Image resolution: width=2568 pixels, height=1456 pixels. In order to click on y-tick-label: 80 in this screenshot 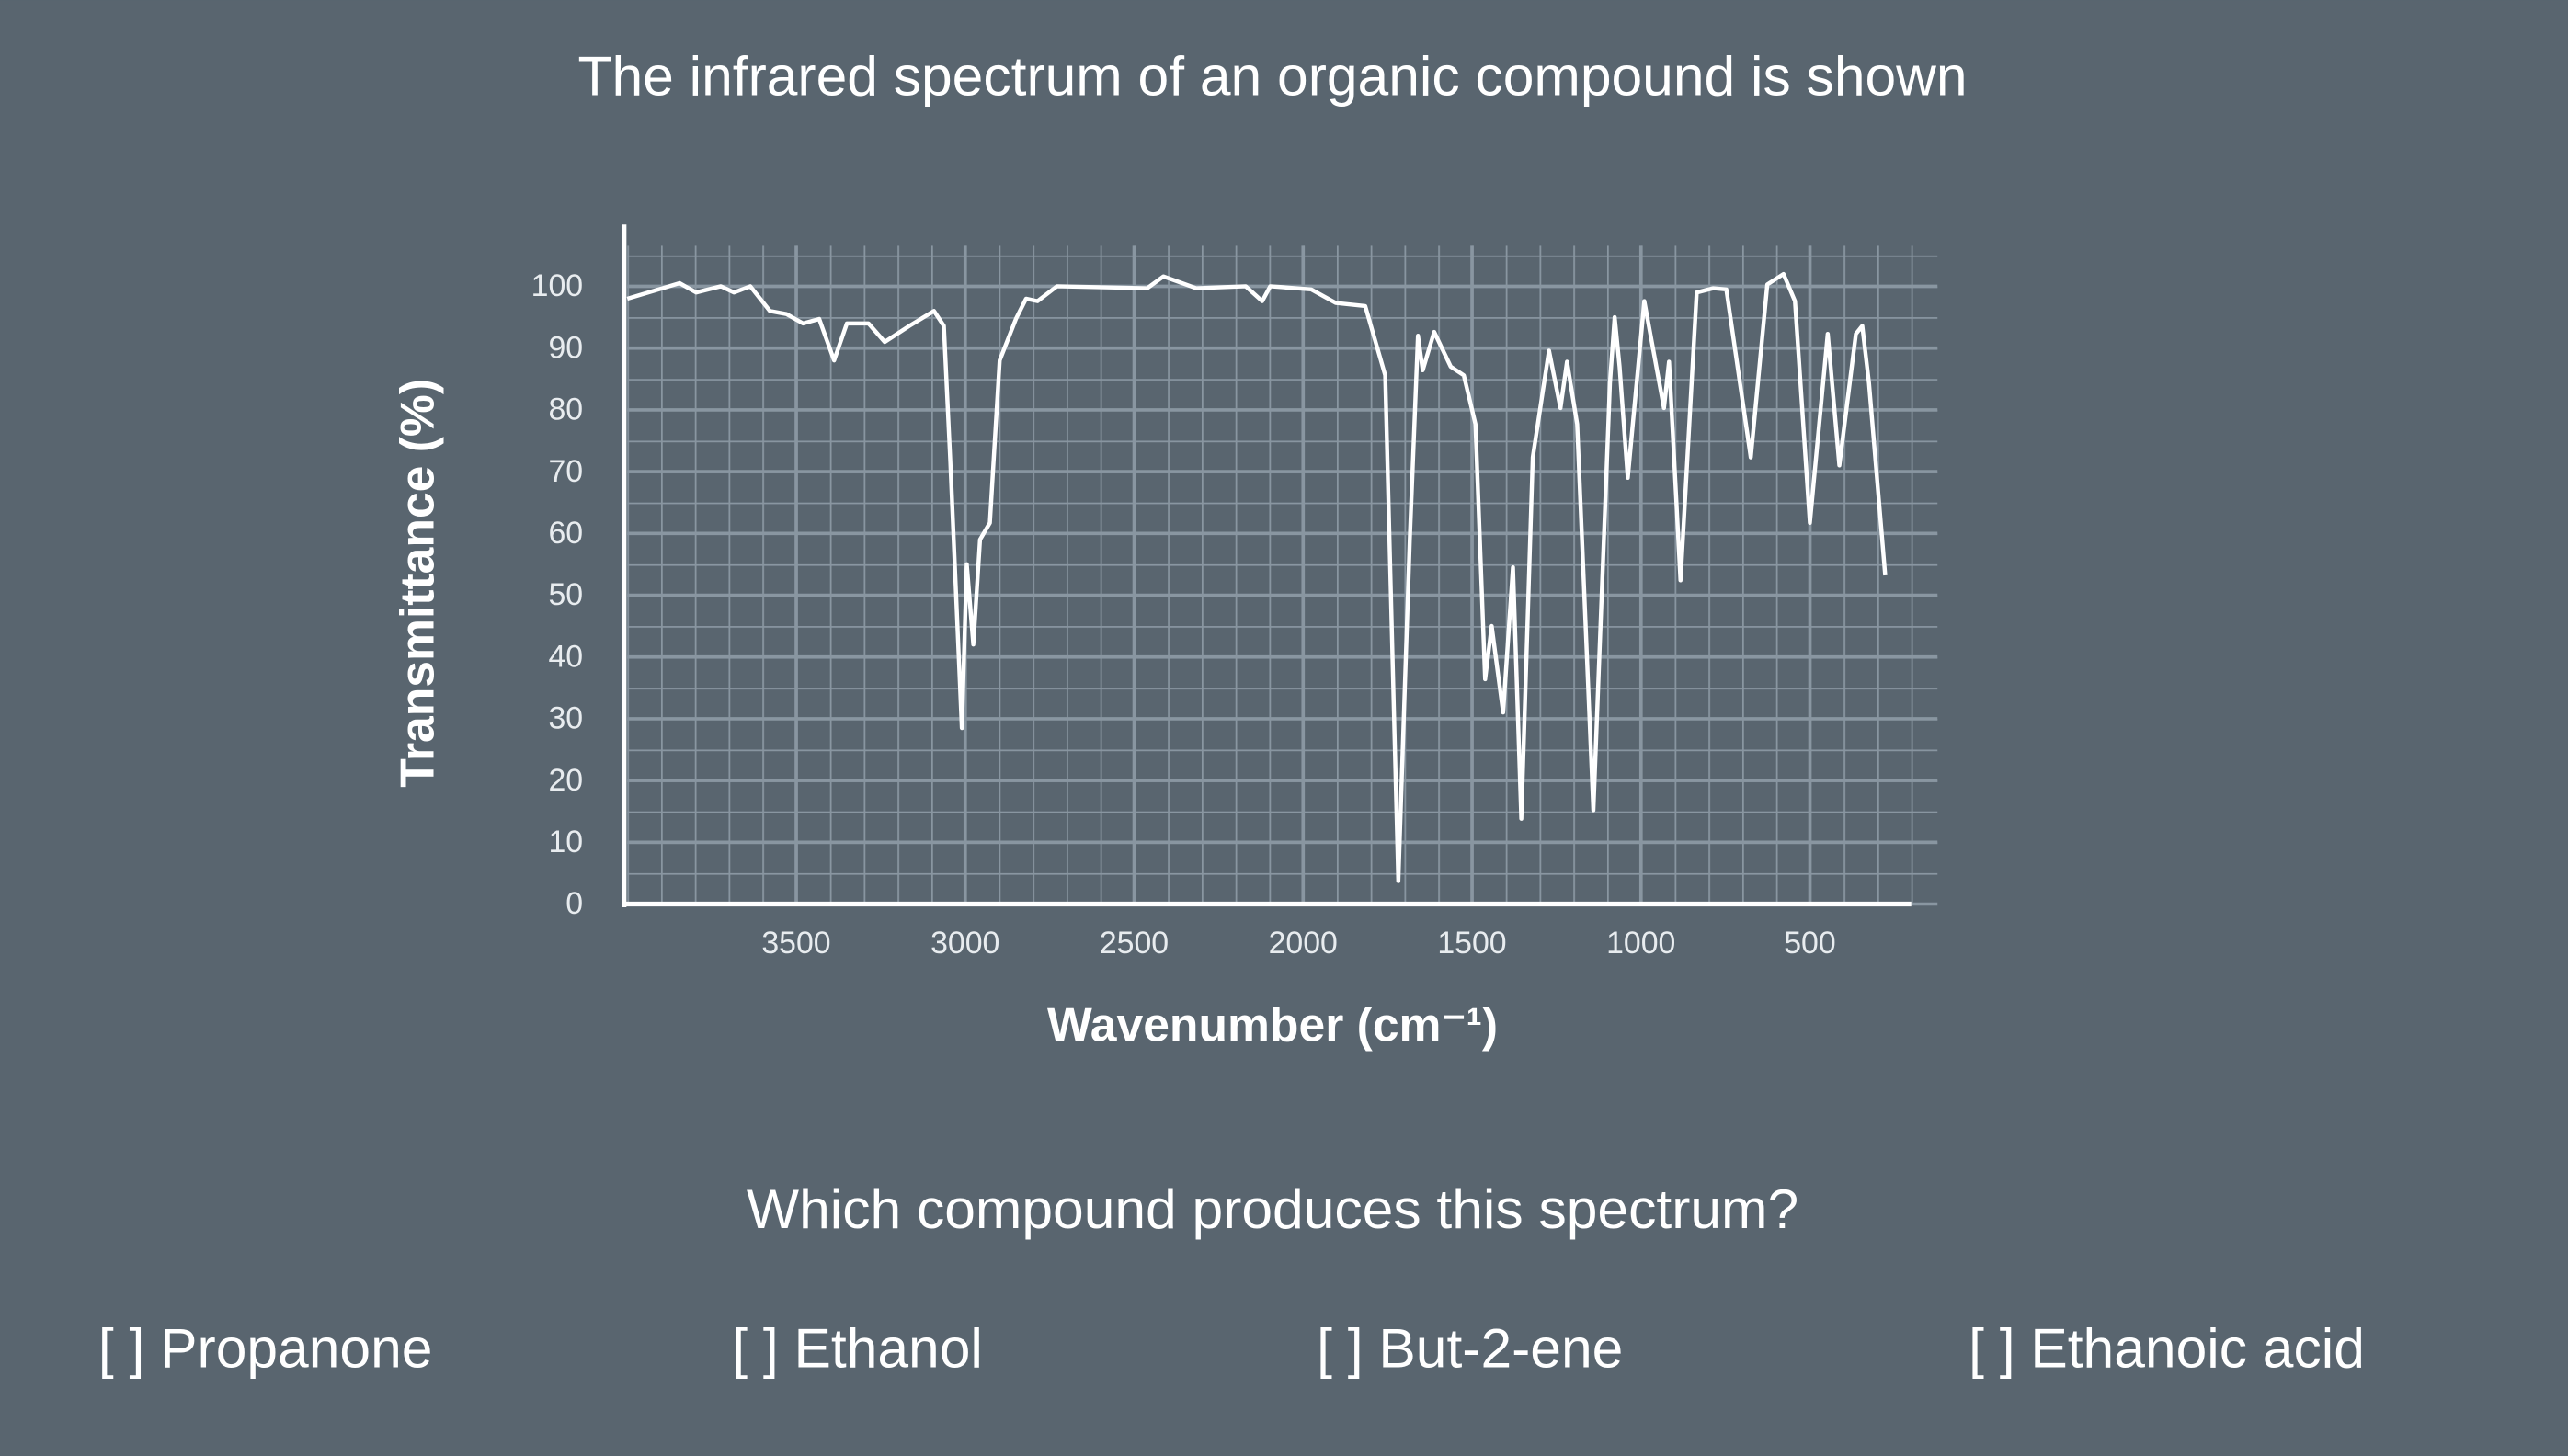, I will do `click(565, 409)`.